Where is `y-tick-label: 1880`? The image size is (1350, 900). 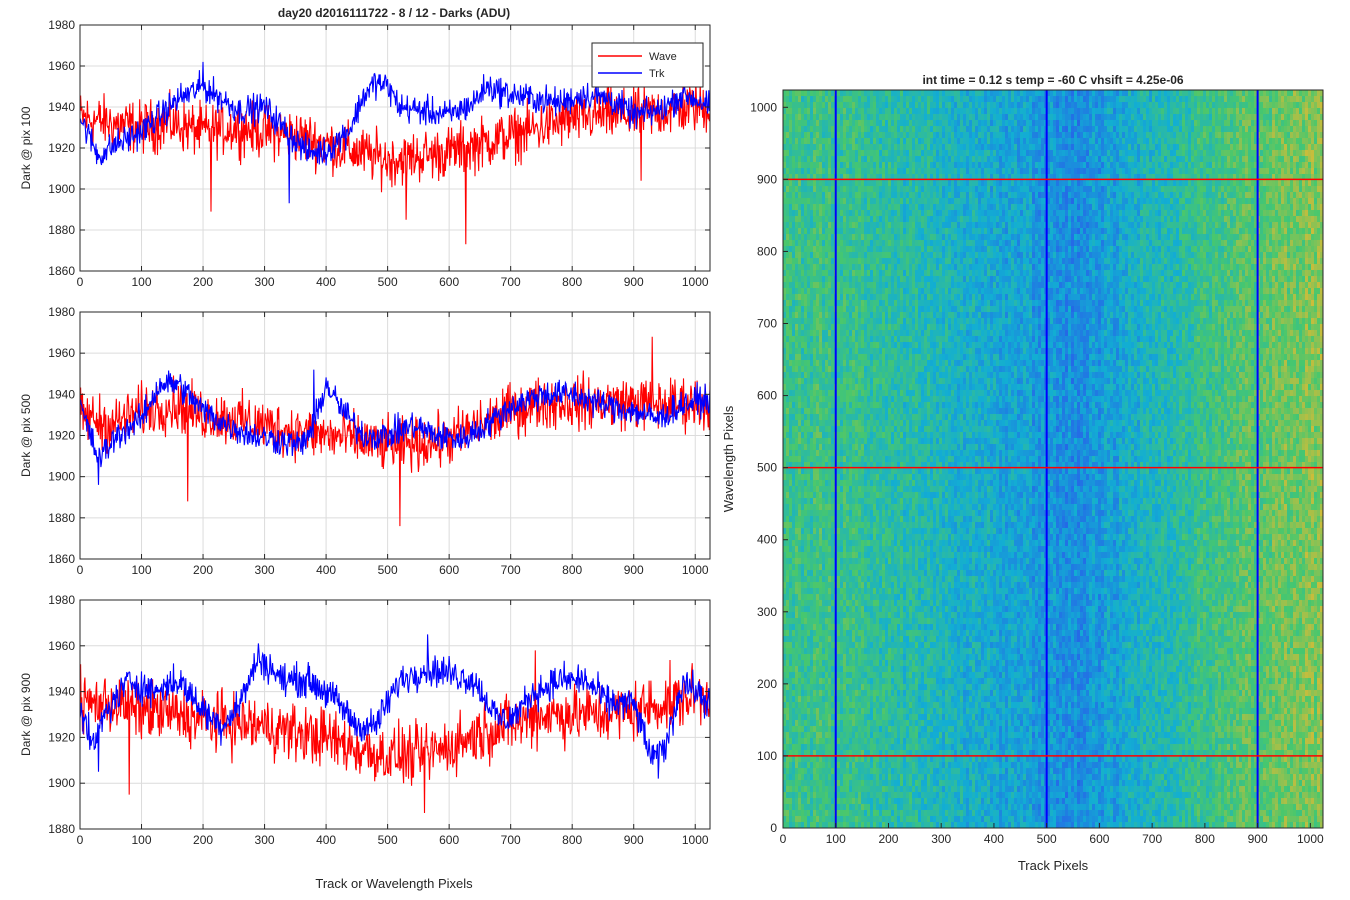
y-tick-label: 1880 is located at coordinates (61, 829).